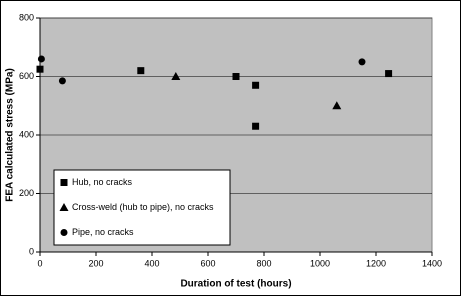  I want to click on y-axis-title: FEA calculated stress (MPa), so click(10, 135).